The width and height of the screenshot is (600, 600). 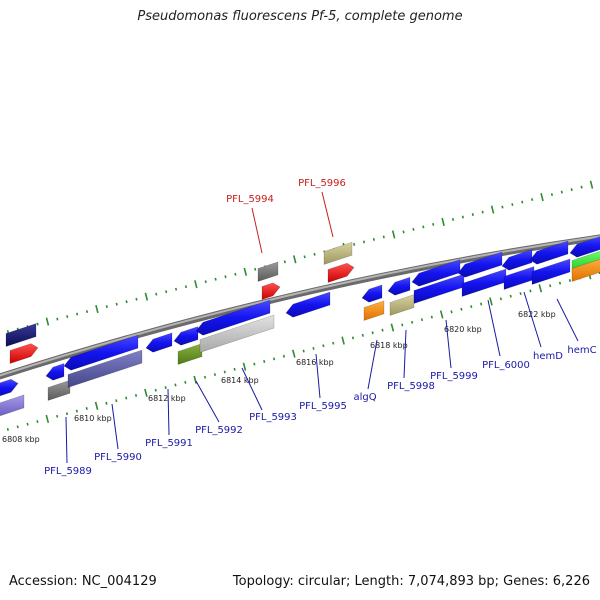 I want to click on scale-tick-label: 6810 kbp, so click(x=93, y=418).